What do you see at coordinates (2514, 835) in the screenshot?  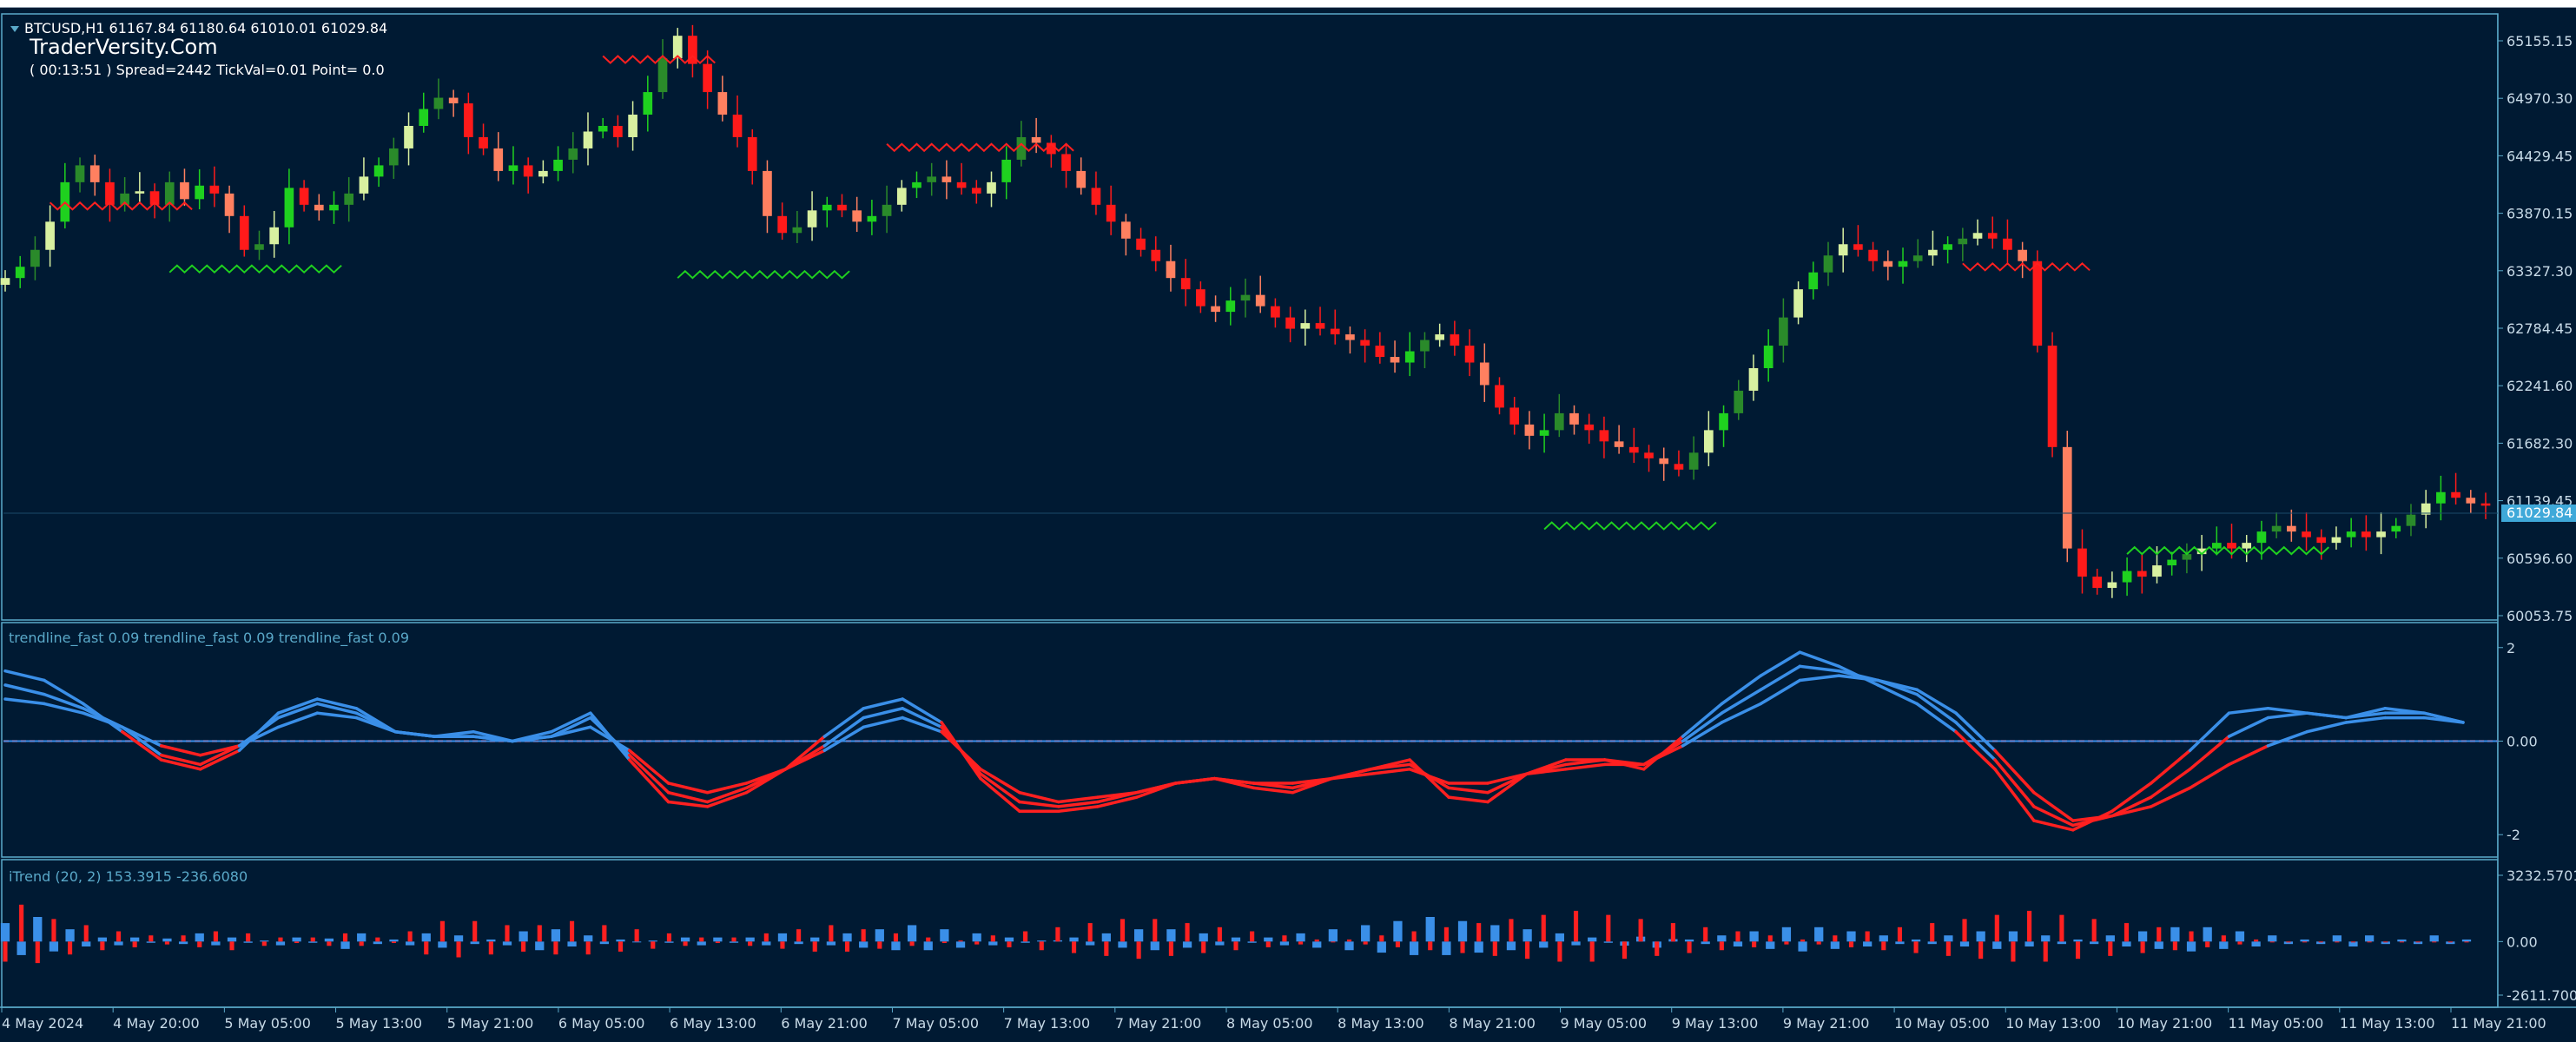 I see `trendline-tick-label: -2` at bounding box center [2514, 835].